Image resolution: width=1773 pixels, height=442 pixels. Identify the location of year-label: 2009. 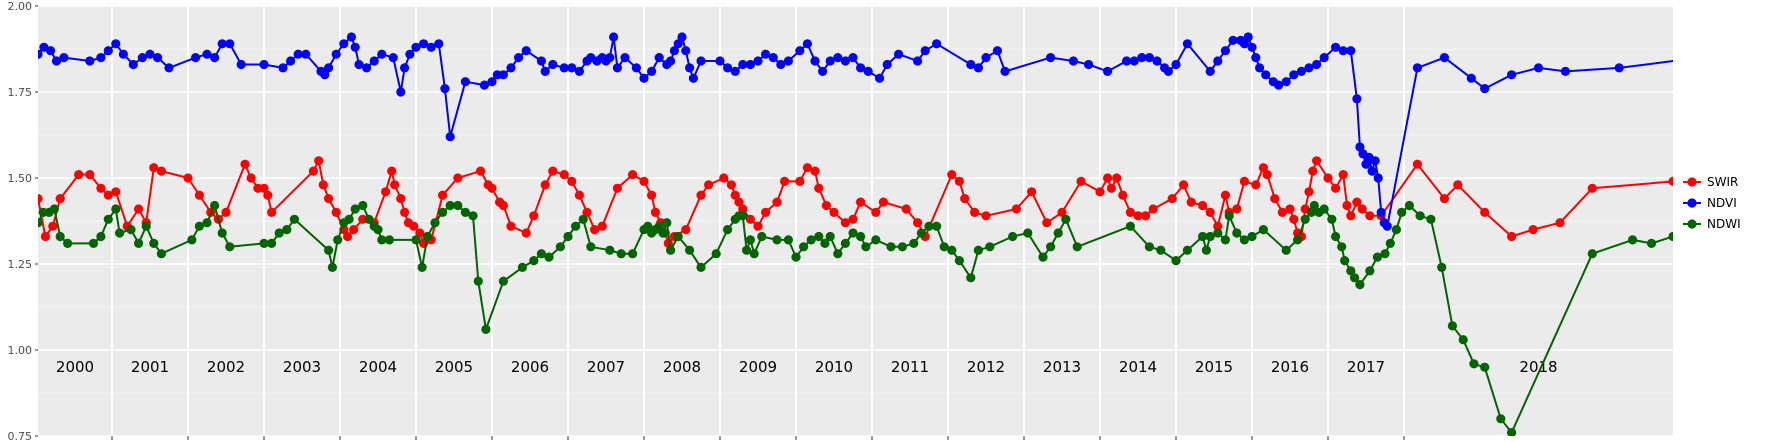
(758, 367).